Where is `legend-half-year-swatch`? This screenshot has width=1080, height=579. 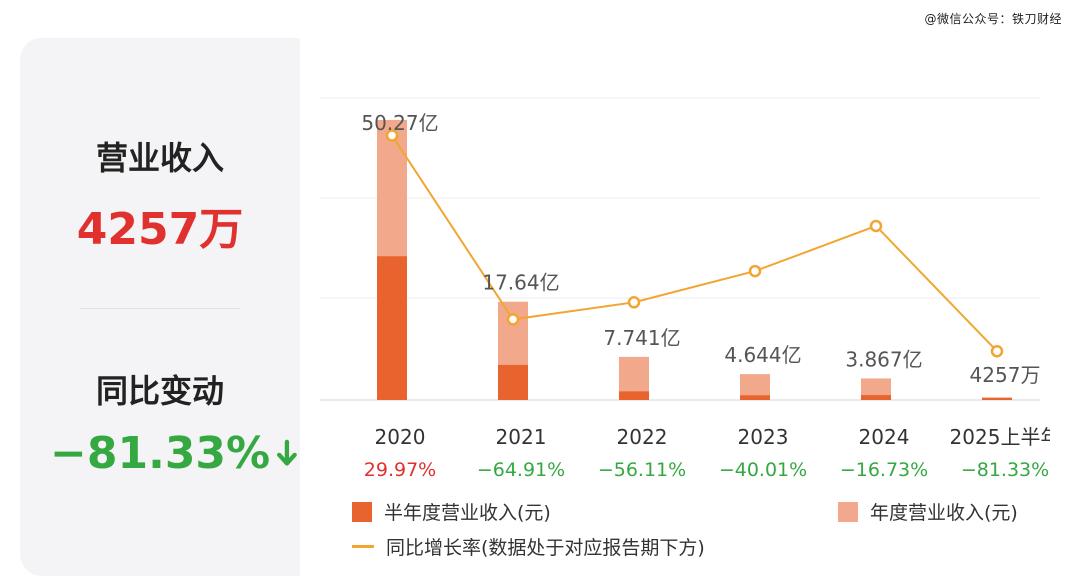
legend-half-year-swatch is located at coordinates (362, 511).